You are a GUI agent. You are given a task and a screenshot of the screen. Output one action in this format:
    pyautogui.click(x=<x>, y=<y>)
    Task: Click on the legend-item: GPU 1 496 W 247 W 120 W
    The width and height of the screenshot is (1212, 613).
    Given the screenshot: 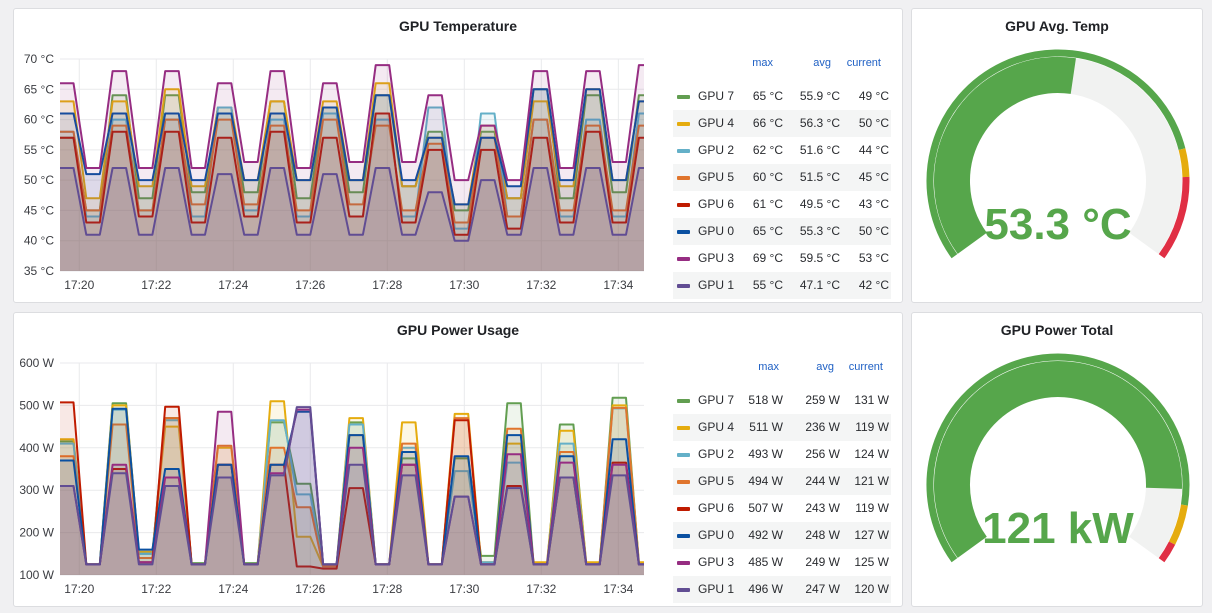 What is the action you would take?
    pyautogui.click(x=782, y=589)
    